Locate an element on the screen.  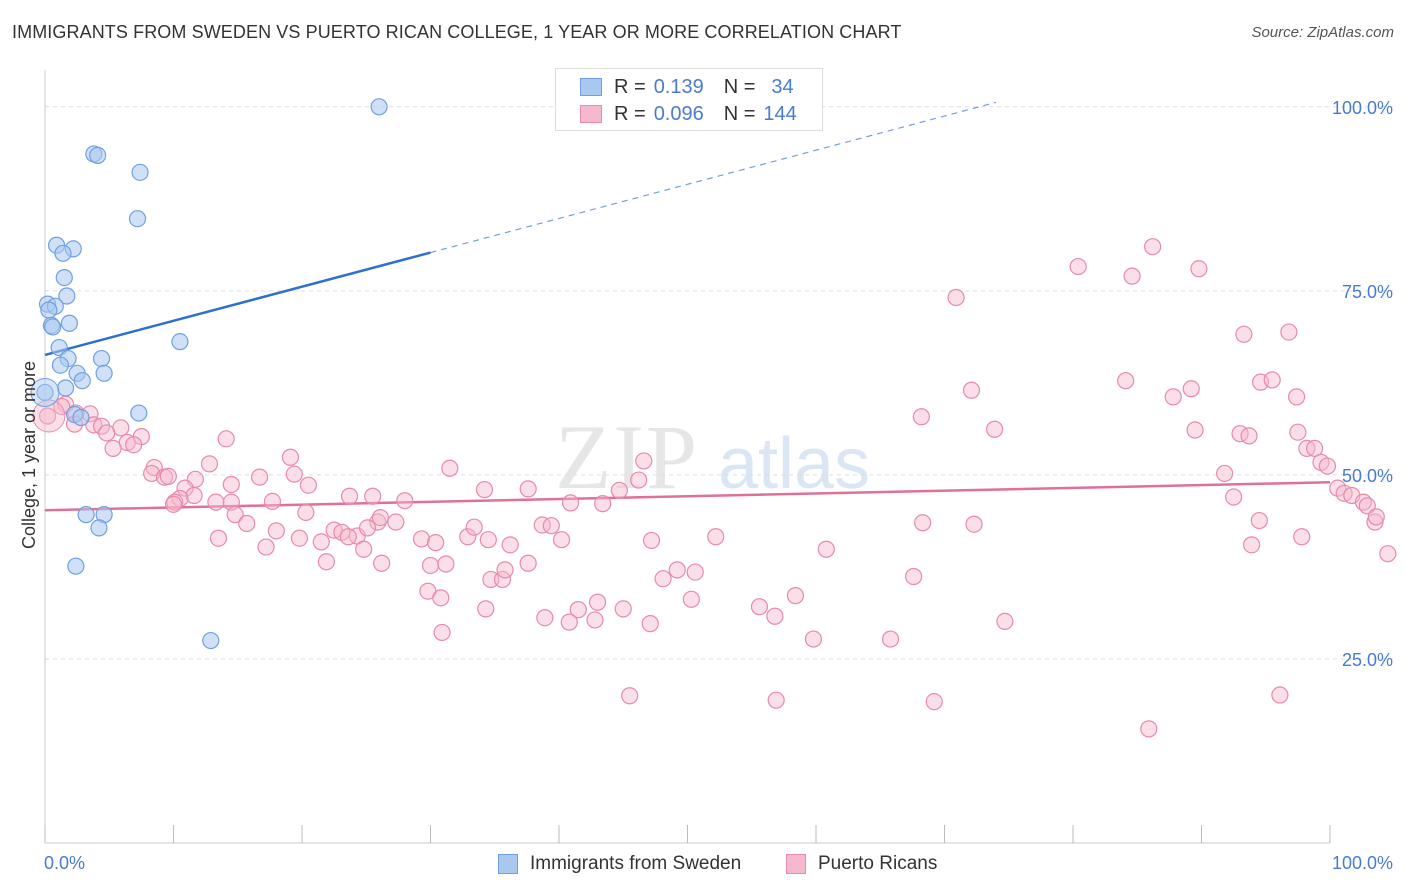
legend-swatch-pink is located at coordinates (591, 114).